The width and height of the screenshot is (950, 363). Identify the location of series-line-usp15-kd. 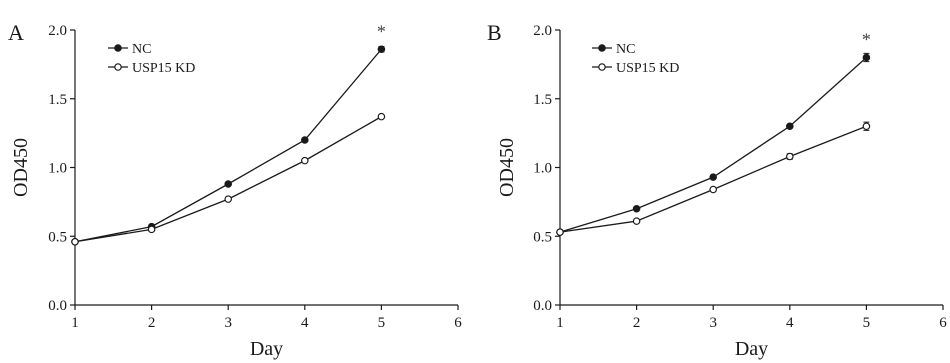
(228, 179).